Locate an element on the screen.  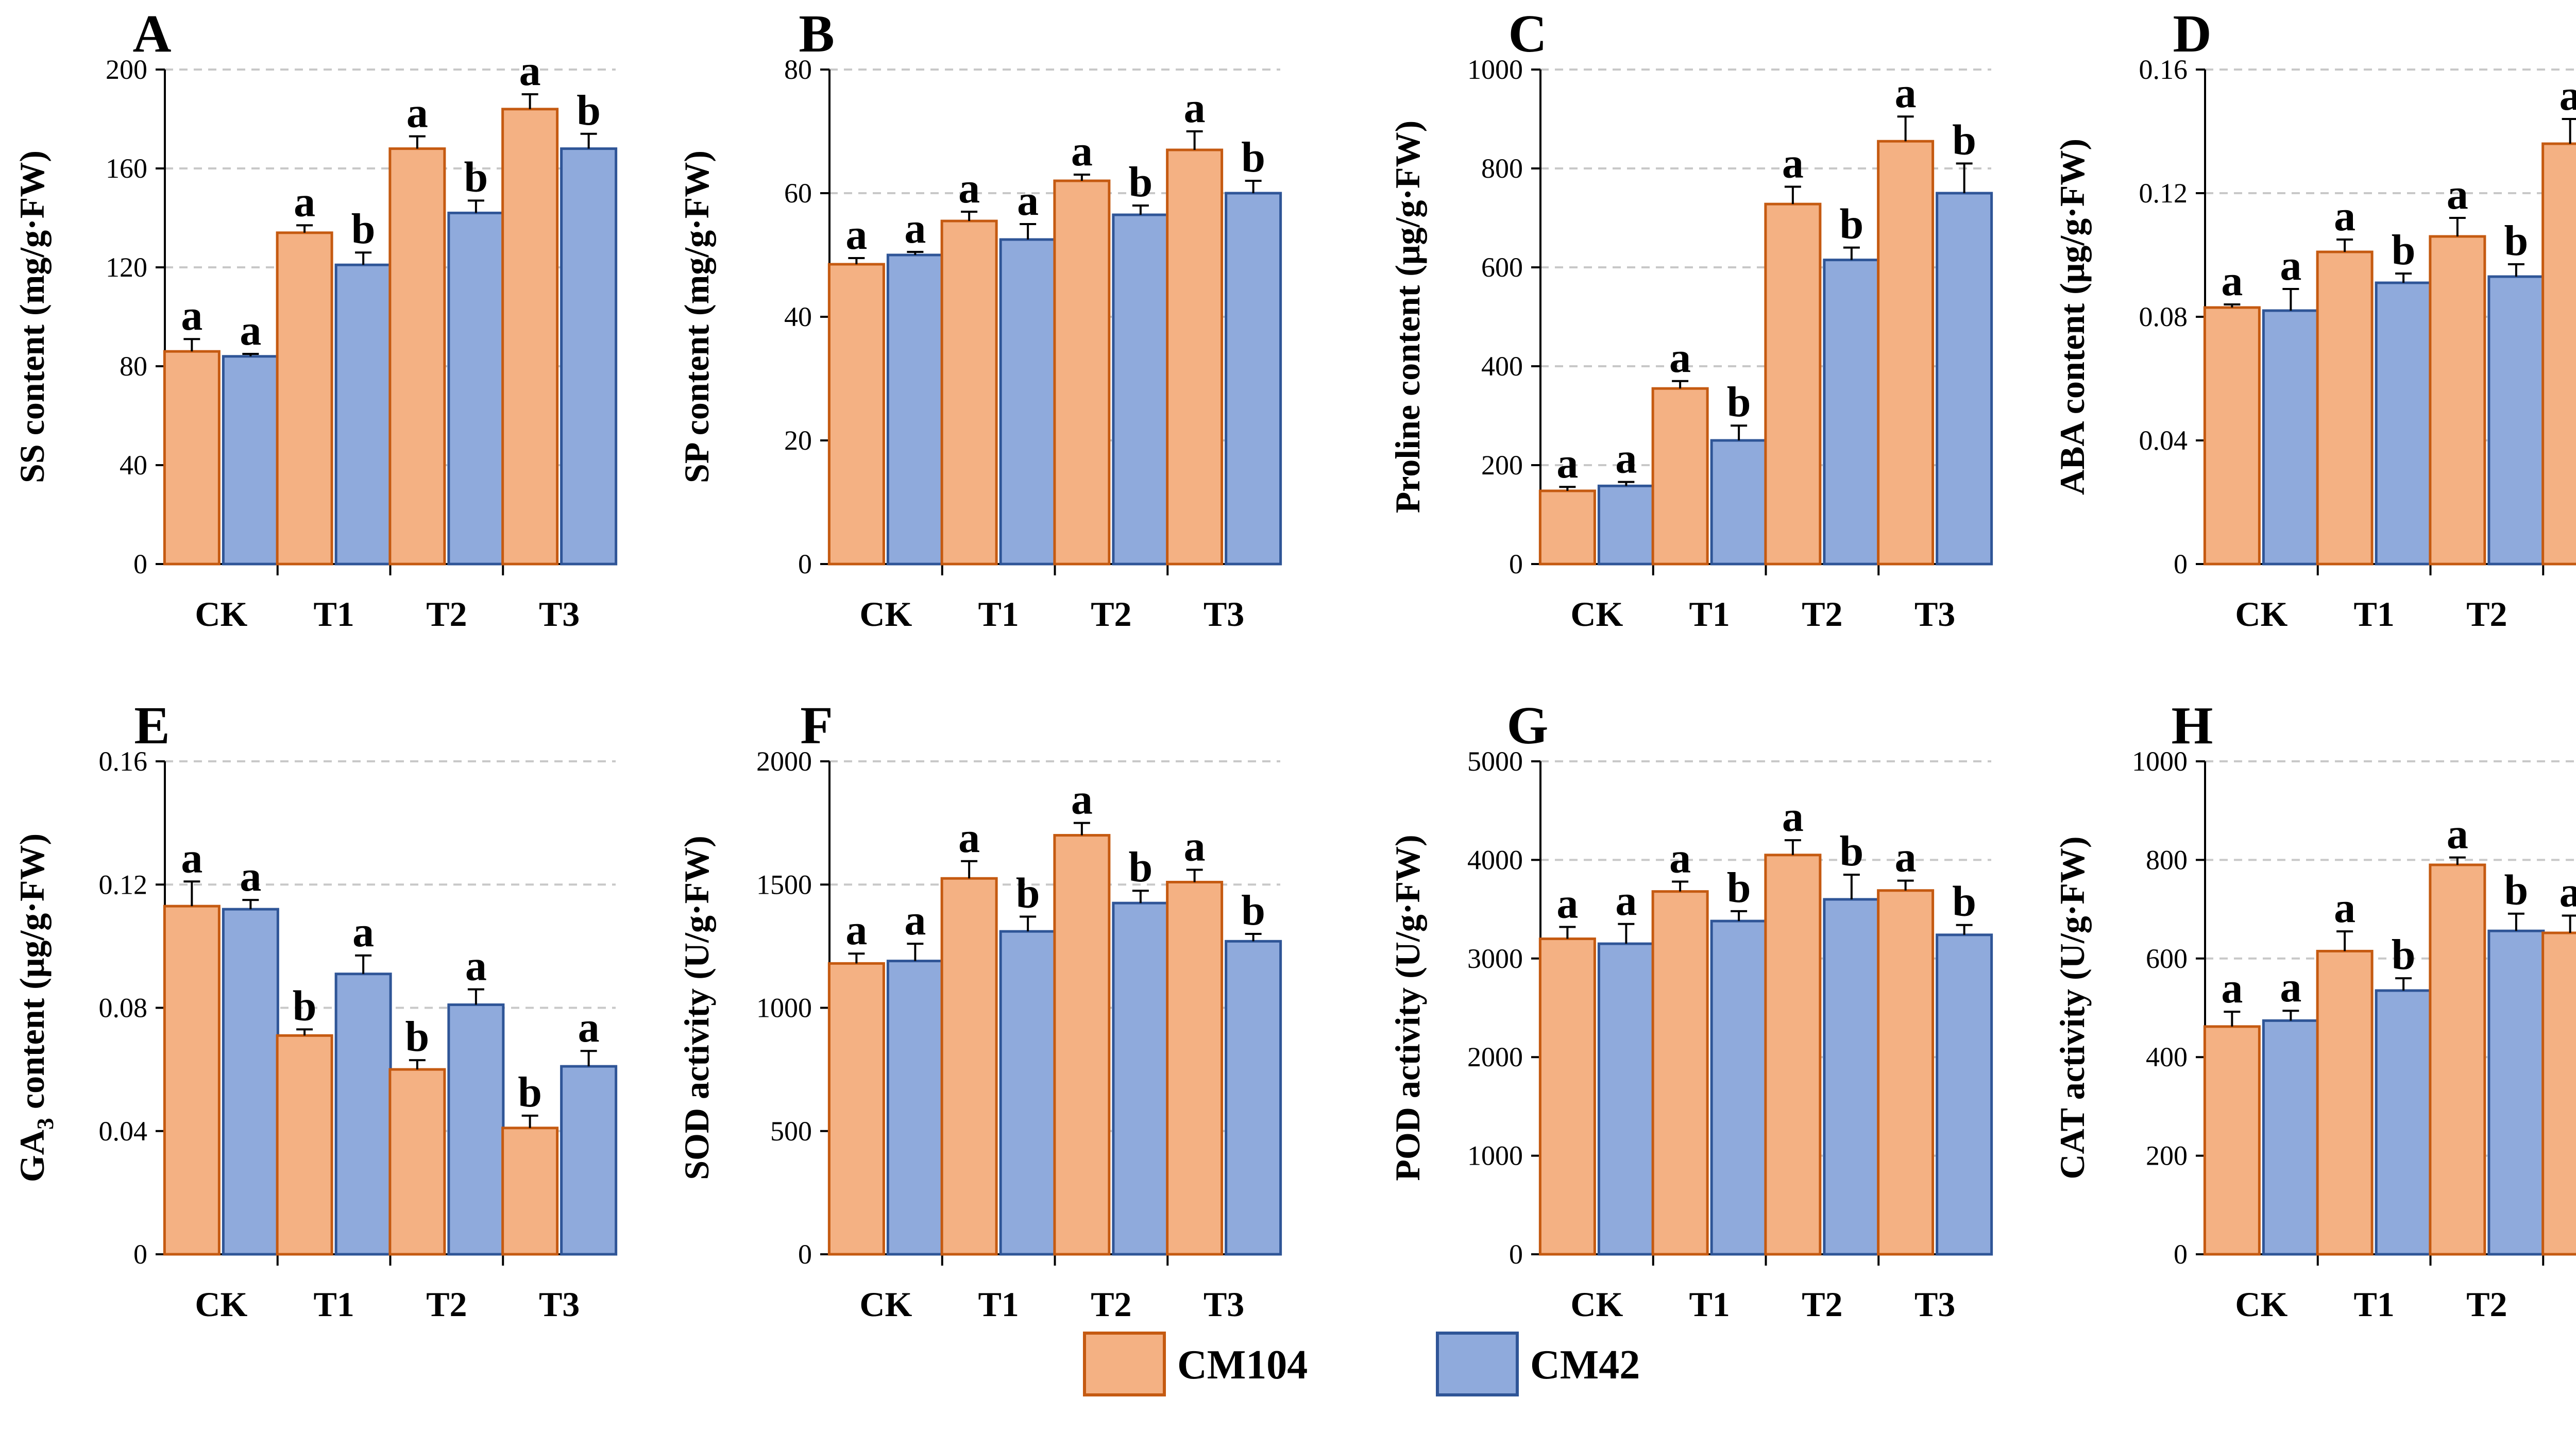
y-tick-label: 160 is located at coordinates (127, 168).